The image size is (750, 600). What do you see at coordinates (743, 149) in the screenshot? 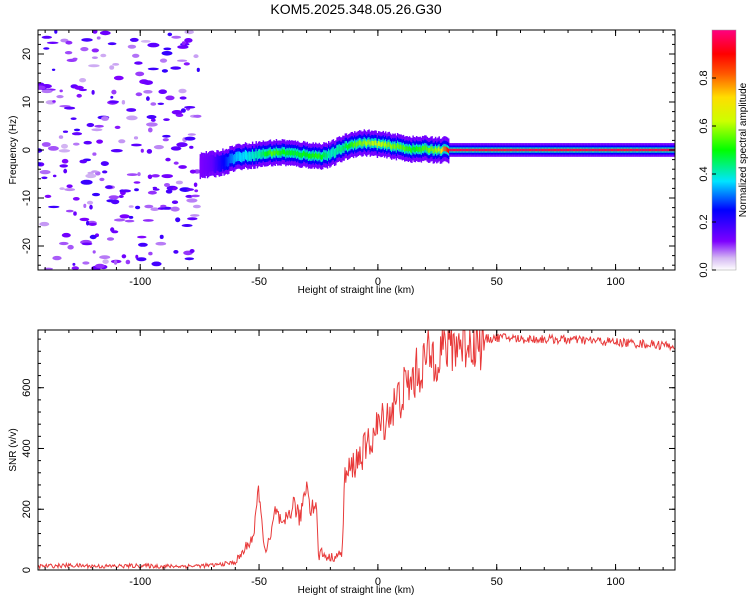
I see `colorbar-label: Normalized spectral amplitude` at bounding box center [743, 149].